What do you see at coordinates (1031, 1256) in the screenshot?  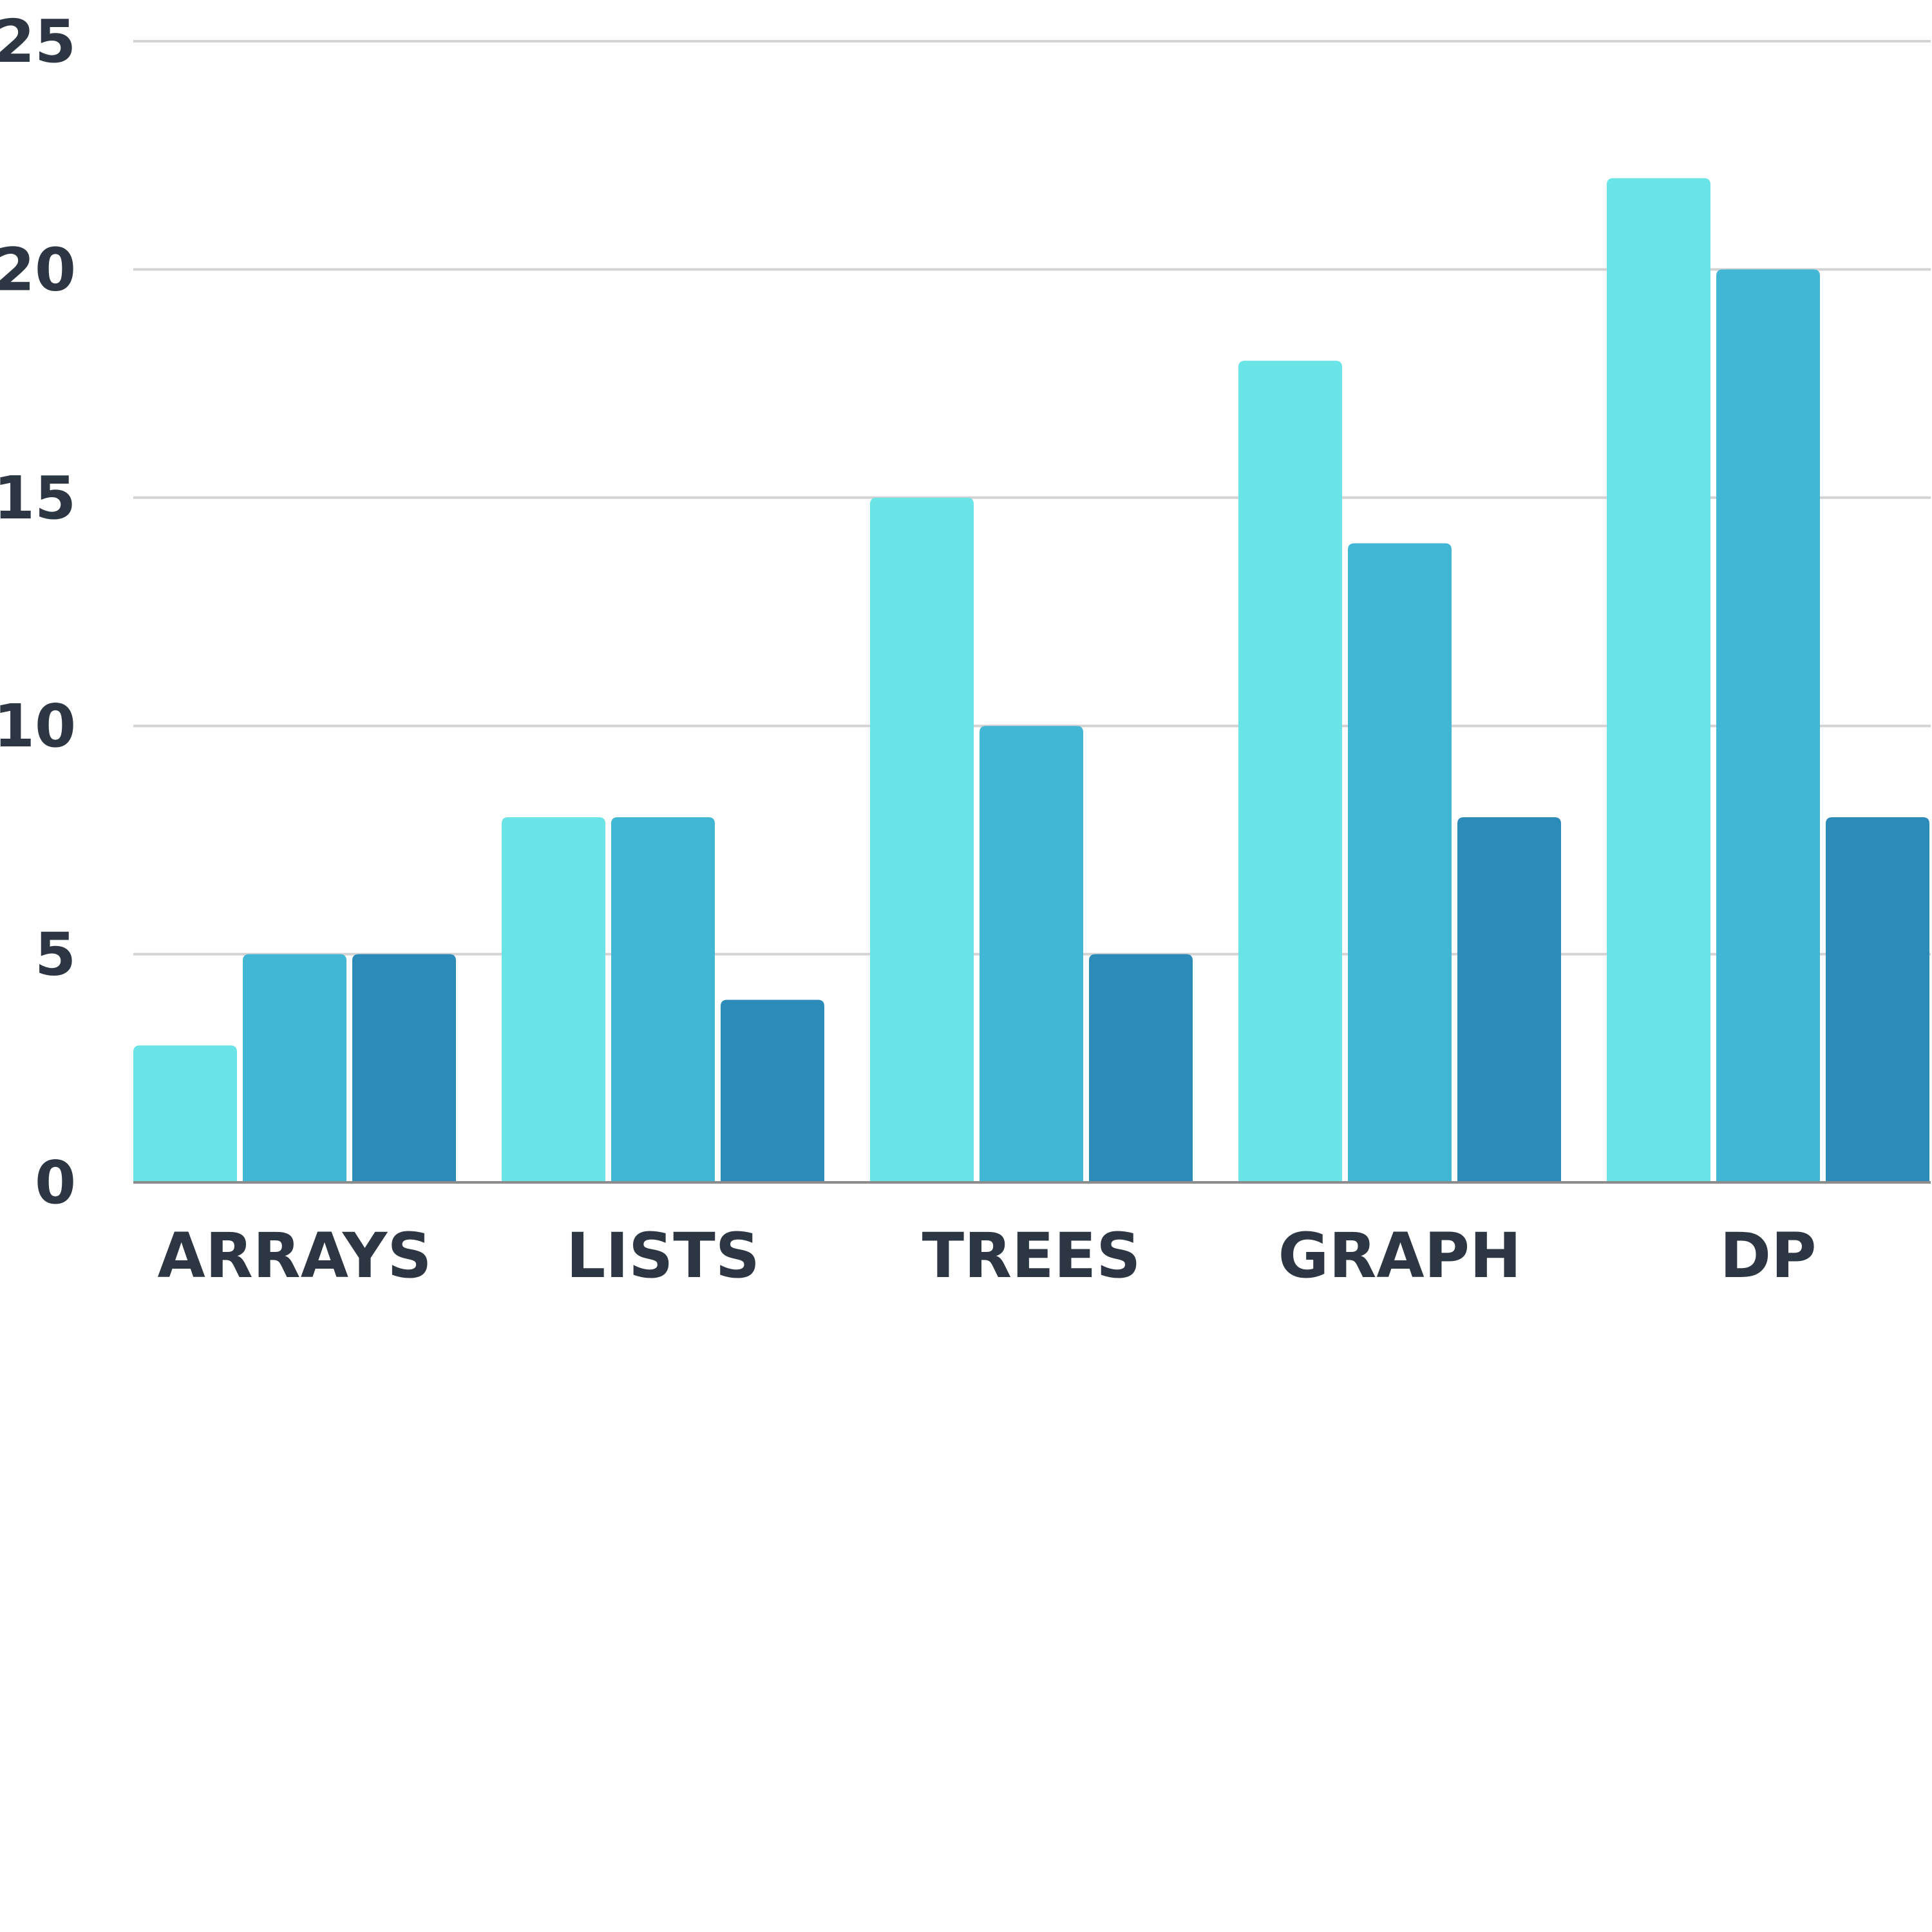 I see `x-category-label: TREES` at bounding box center [1031, 1256].